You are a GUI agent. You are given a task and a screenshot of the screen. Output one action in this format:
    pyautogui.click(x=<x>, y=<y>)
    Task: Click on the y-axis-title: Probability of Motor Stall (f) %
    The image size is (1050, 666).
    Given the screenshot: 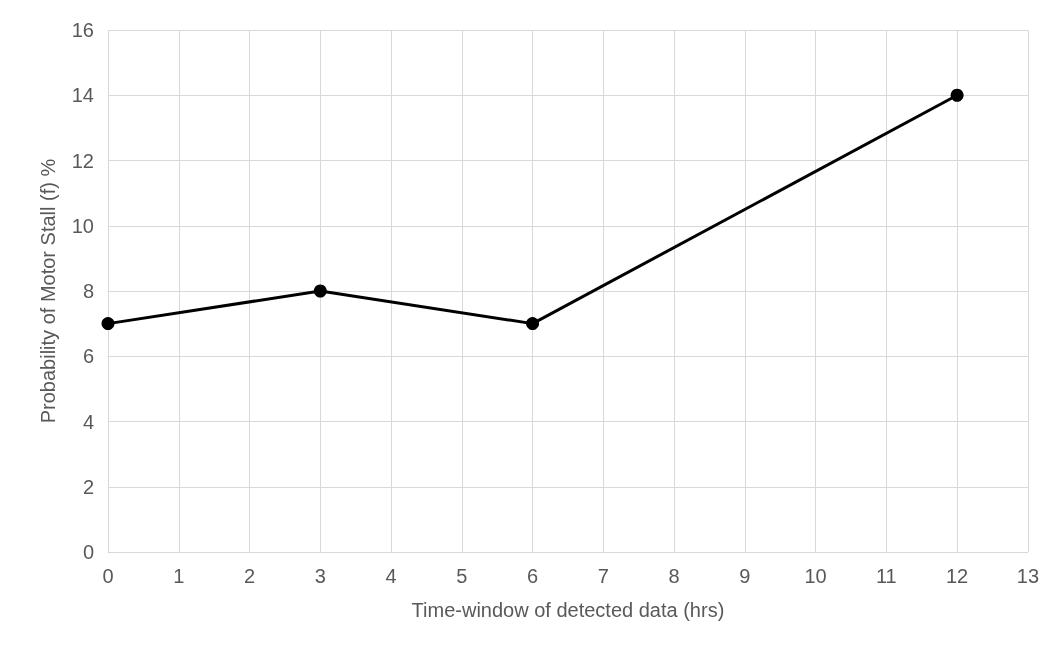 What is the action you would take?
    pyautogui.click(x=48, y=291)
    